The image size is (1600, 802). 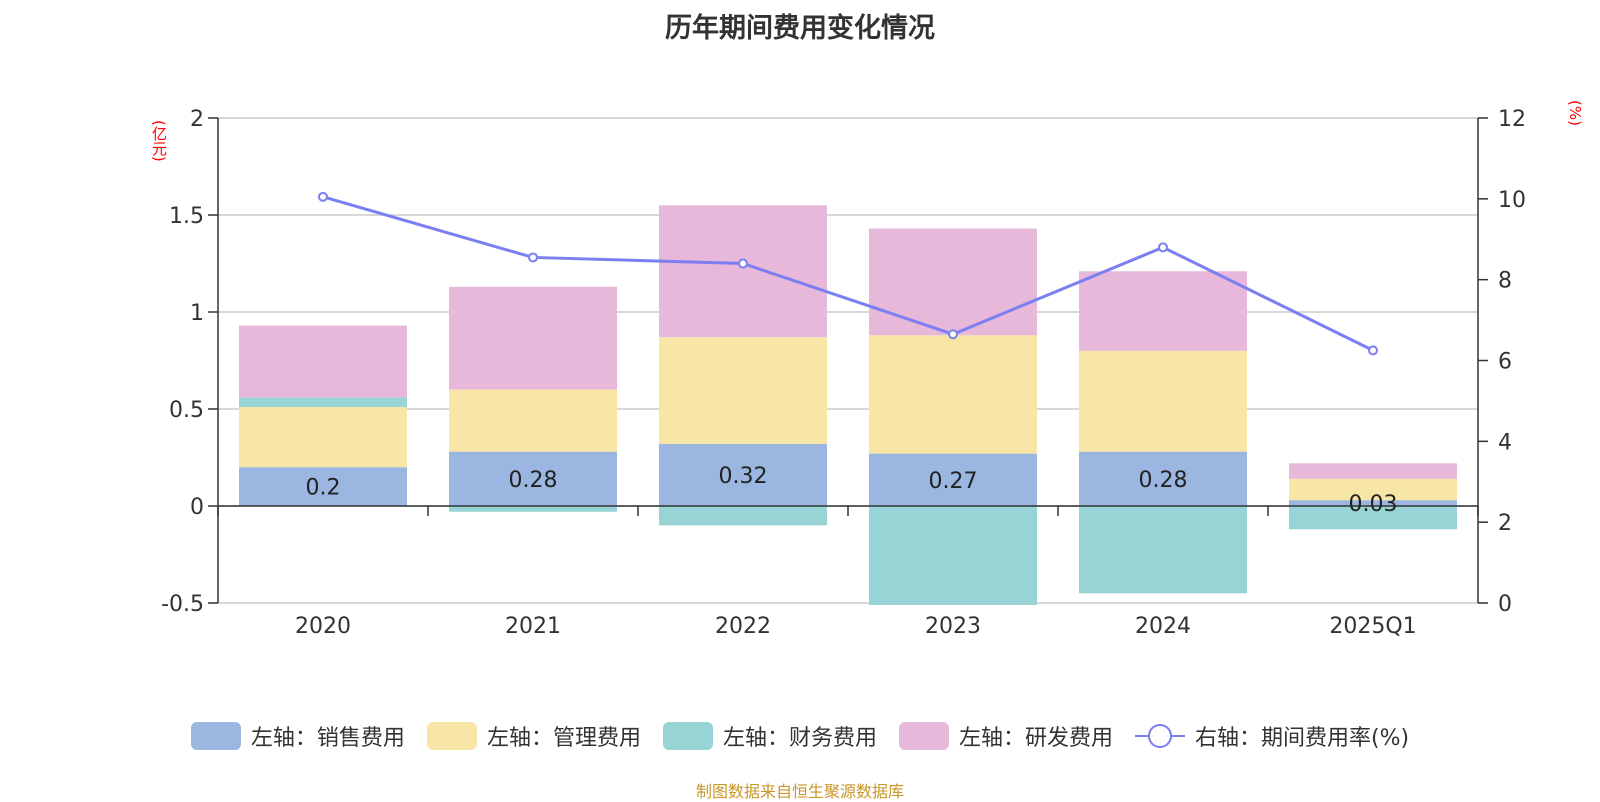 What do you see at coordinates (743, 626) in the screenshot?
I see `x-axis-tick-label: 2022` at bounding box center [743, 626].